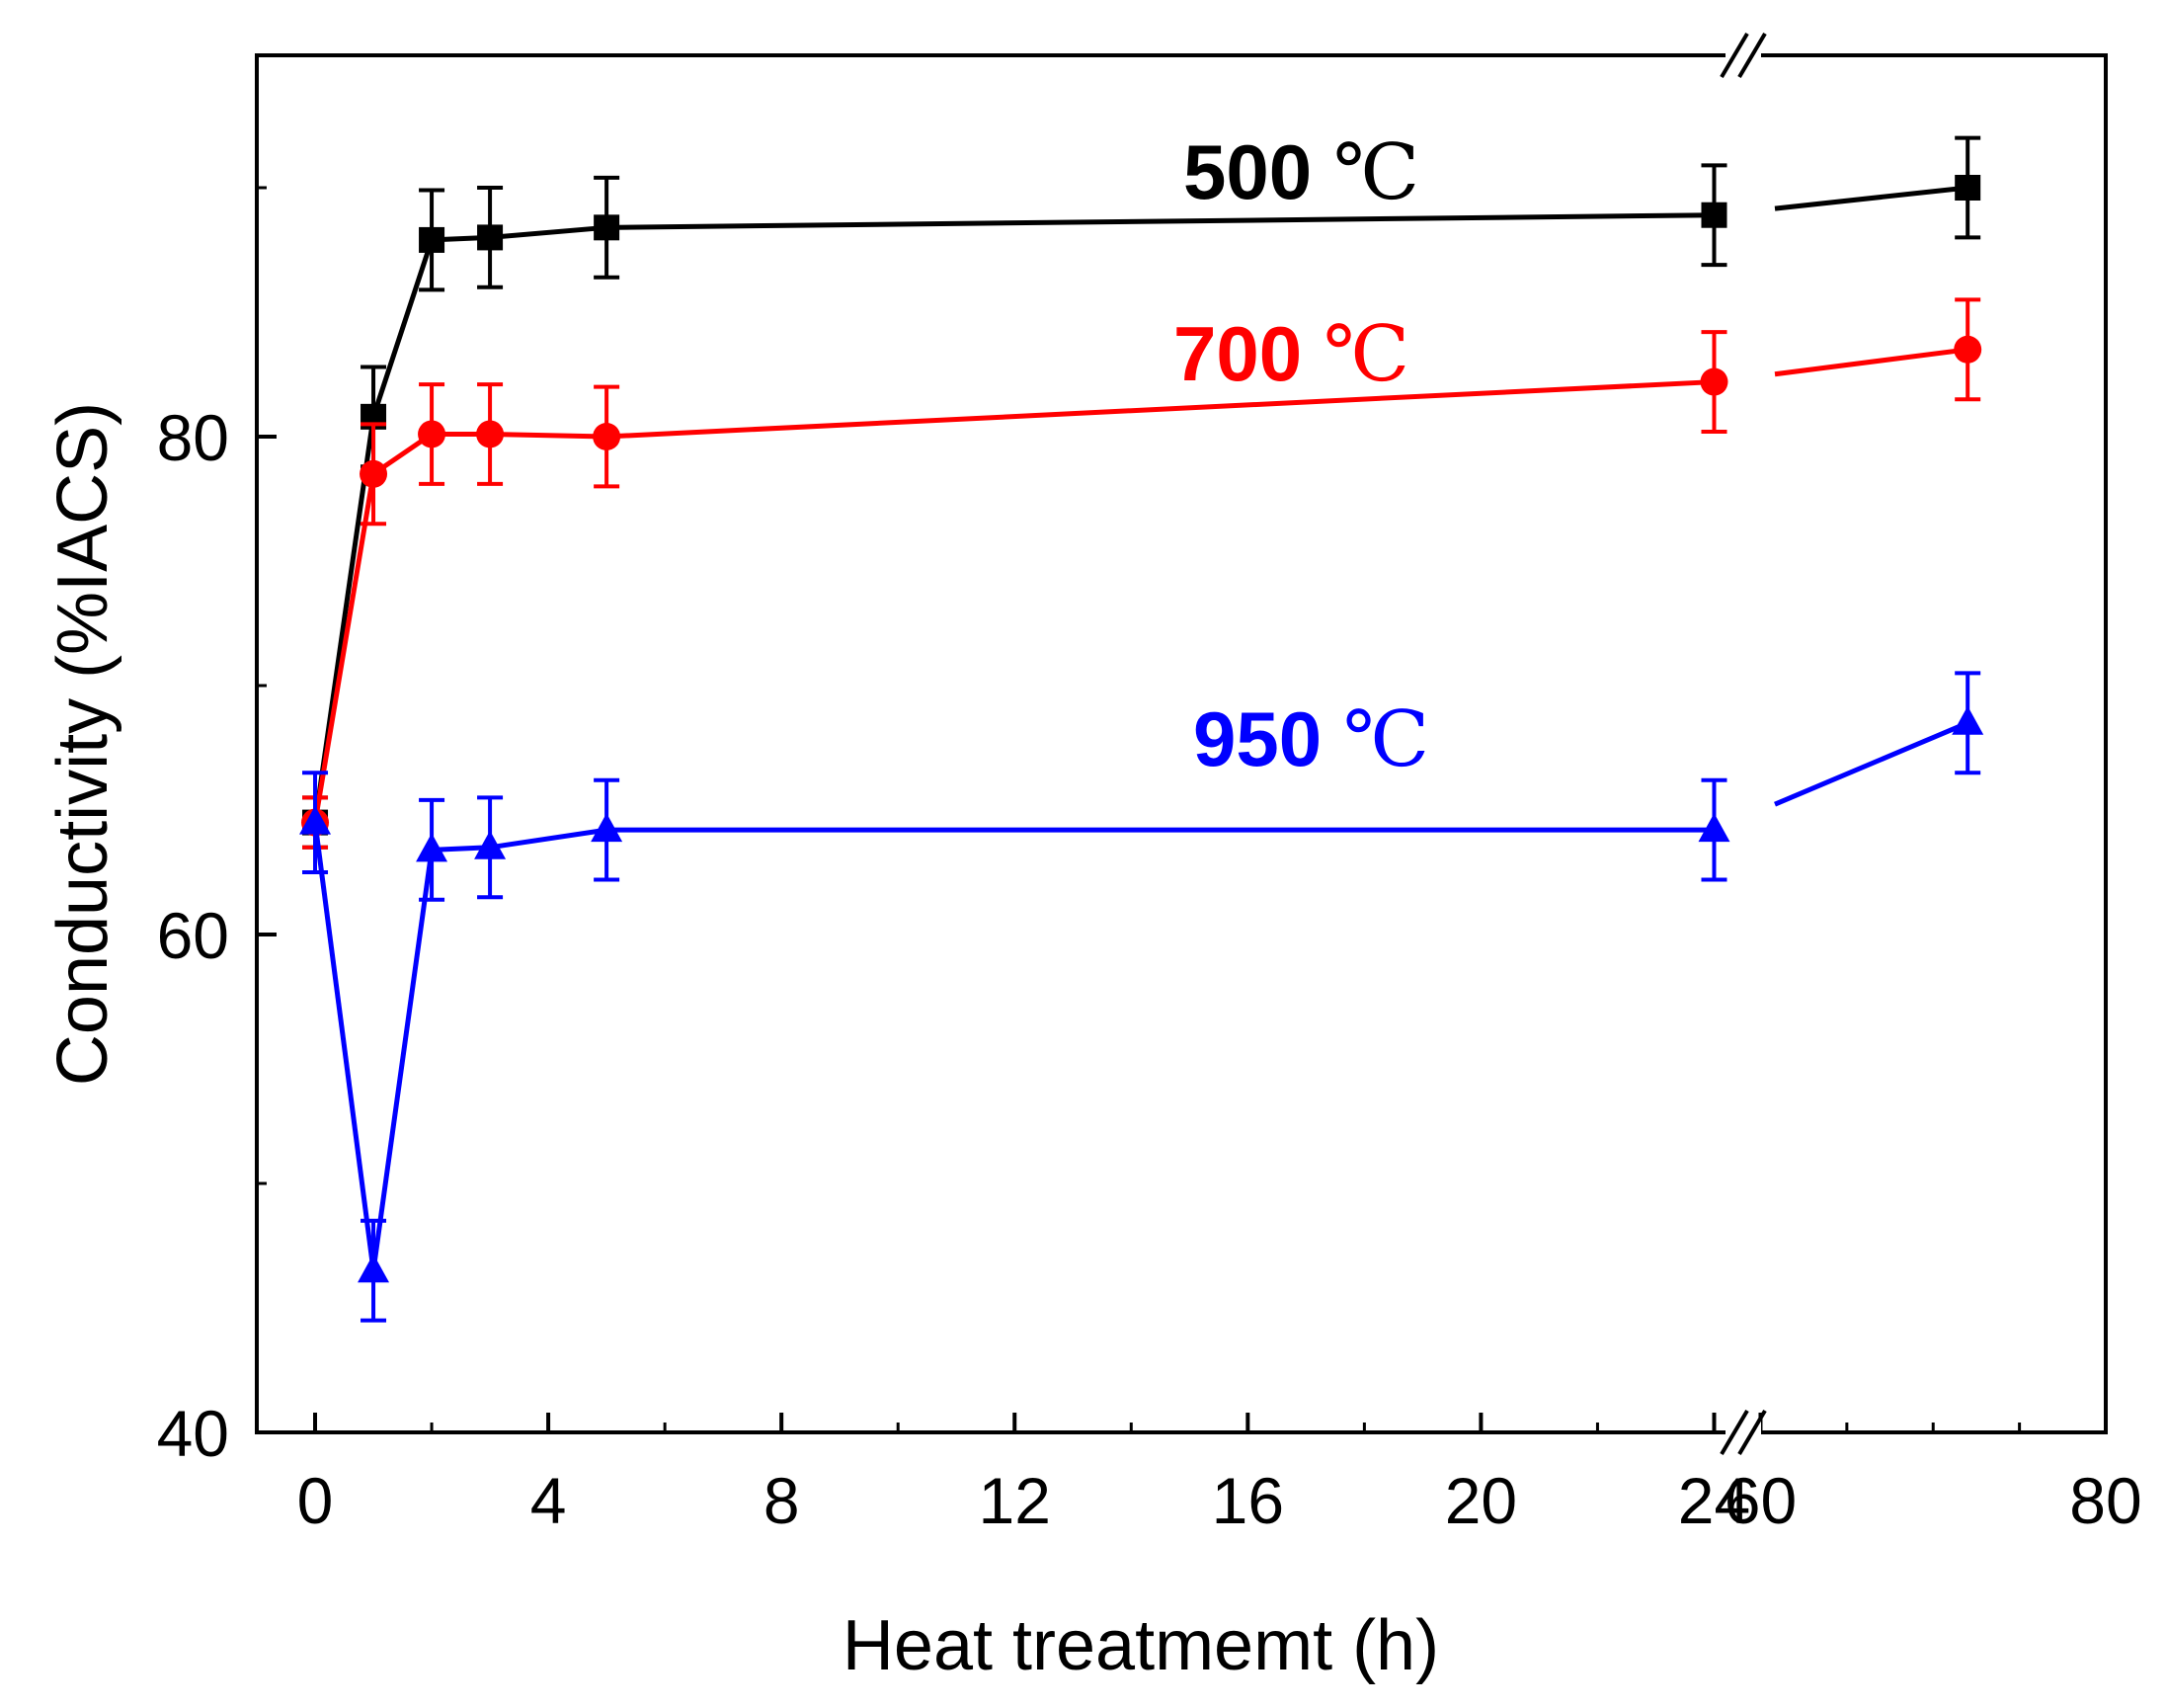 Image resolution: width=2167 pixels, height=1708 pixels. Describe the element at coordinates (1249, 353) in the screenshot. I see `series-label-number: 700` at that location.